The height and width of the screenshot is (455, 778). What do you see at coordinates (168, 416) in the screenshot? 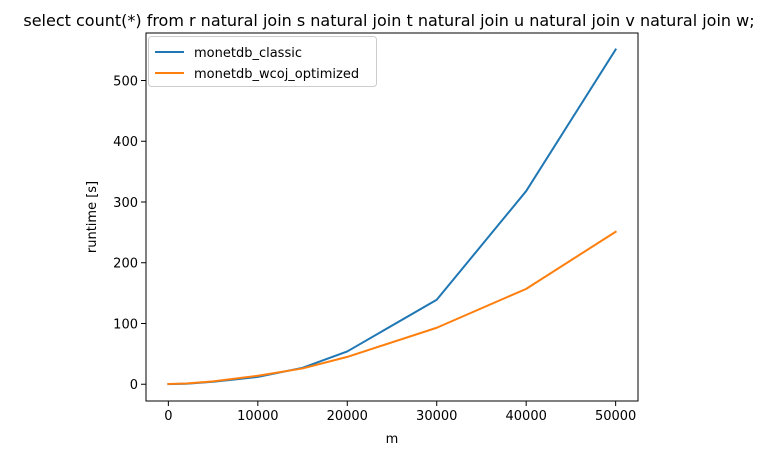
I see `x-tick-label: 0` at bounding box center [168, 416].